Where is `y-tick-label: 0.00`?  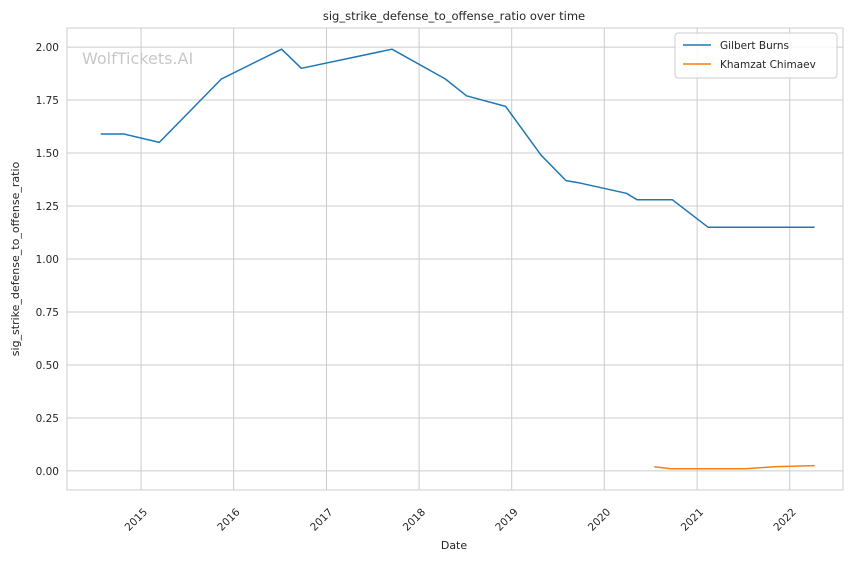 y-tick-label: 0.00 is located at coordinates (47, 472).